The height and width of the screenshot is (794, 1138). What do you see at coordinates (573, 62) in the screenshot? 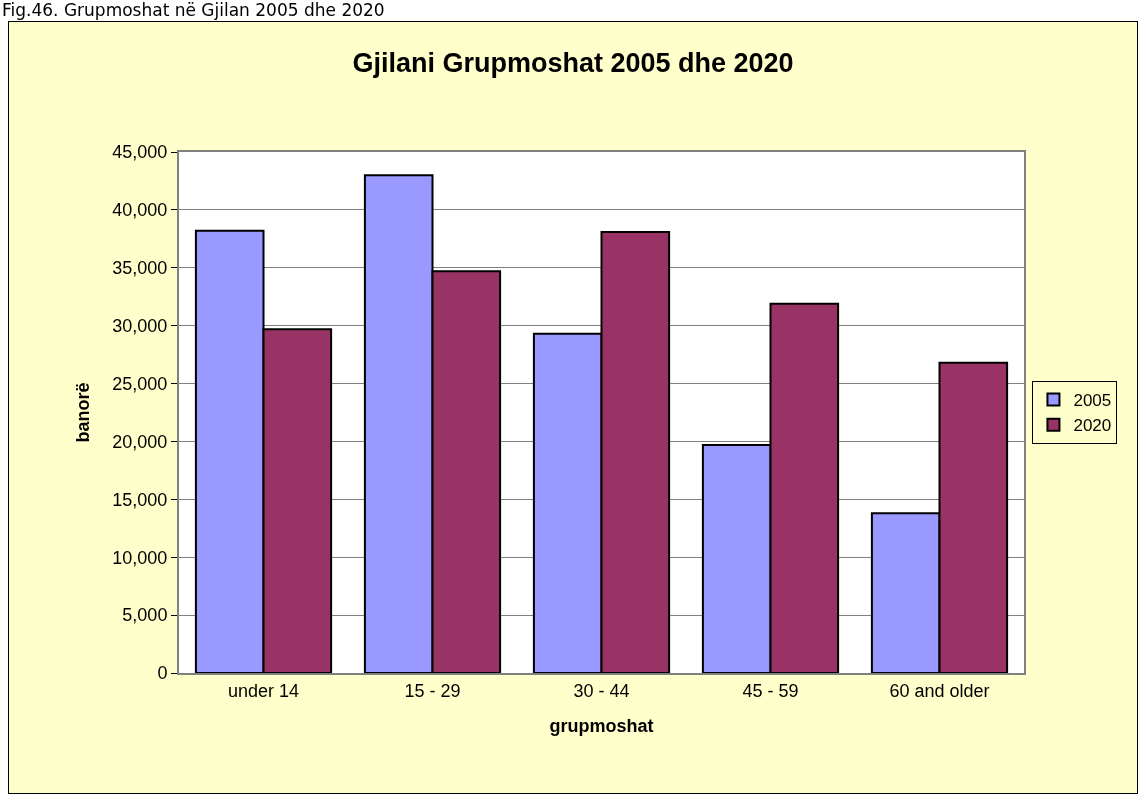
I see `chart-title: Gjilani Grupmoshat 2005 dhe 2020` at bounding box center [573, 62].